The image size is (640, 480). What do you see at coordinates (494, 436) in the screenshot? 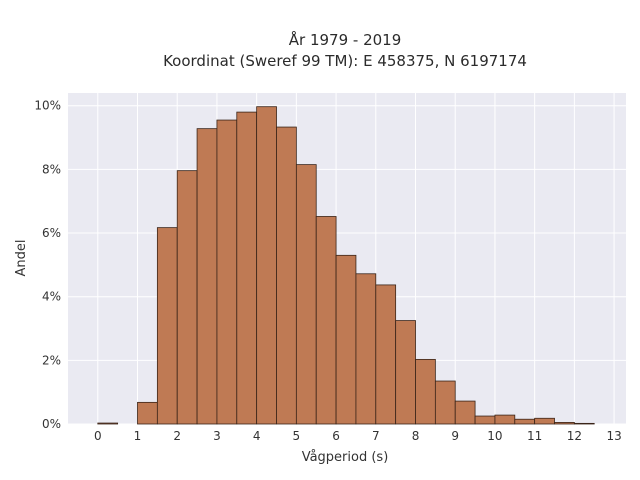
I see `x-tick-label: 10` at bounding box center [494, 436].